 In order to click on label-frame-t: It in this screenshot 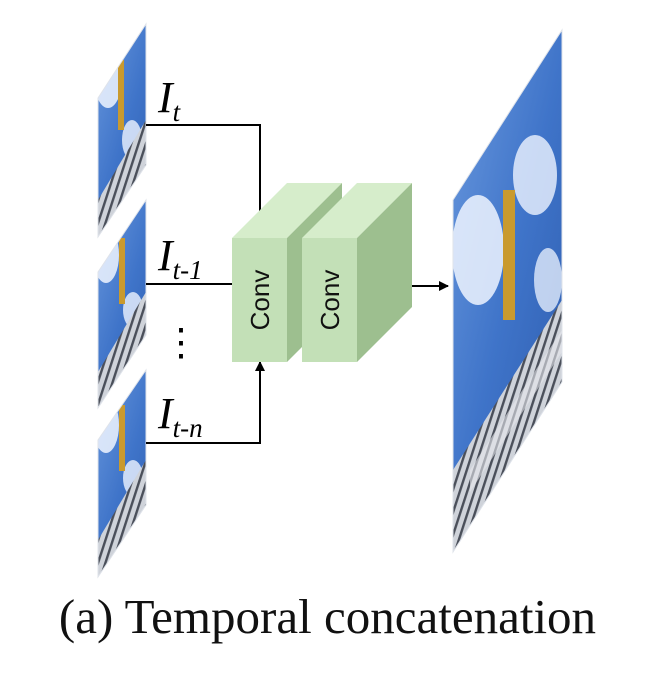, I will do `click(169, 100)`.